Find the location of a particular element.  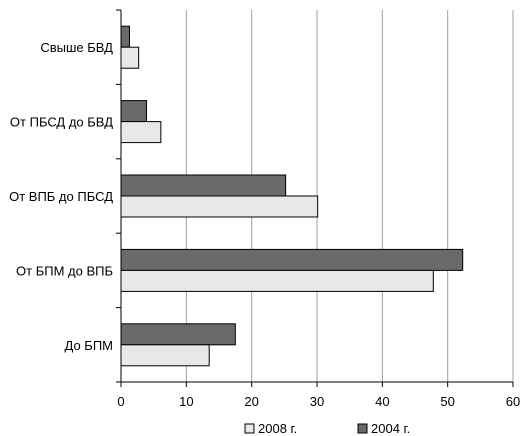

x-tick-label: 0 is located at coordinates (120, 401).